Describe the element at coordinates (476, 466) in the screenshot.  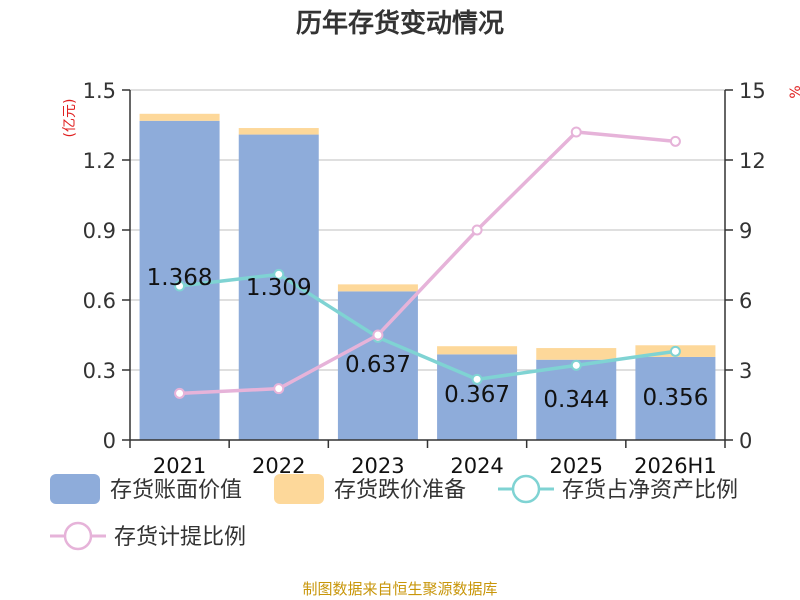
I see `x-tick-label: 2024` at that location.